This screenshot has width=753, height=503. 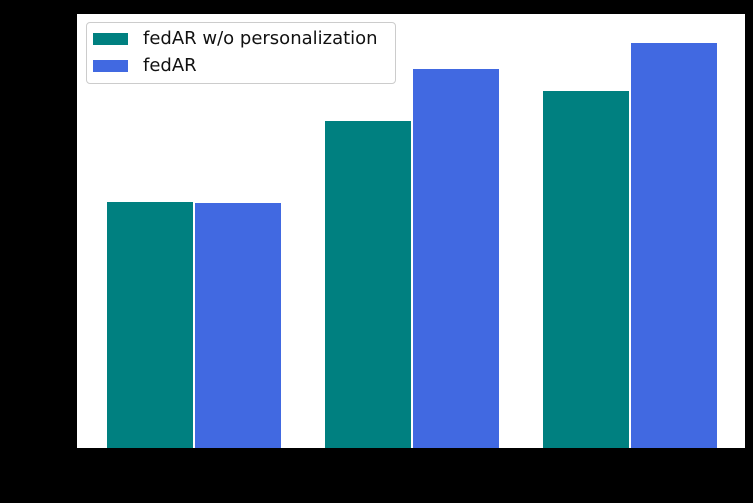 What do you see at coordinates (673, 245) in the screenshot?
I see `bar-fedar-group3` at bounding box center [673, 245].